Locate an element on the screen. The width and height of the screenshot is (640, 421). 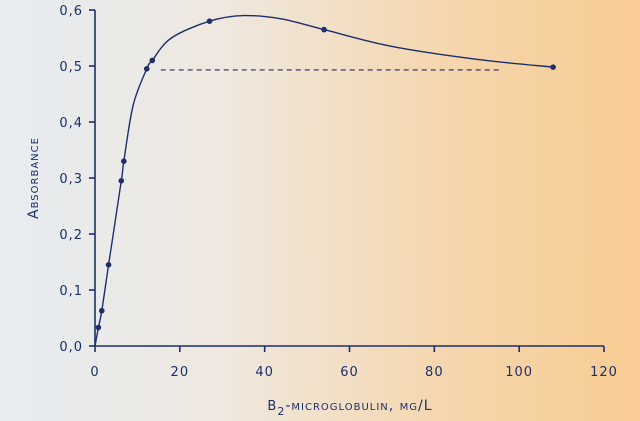
y-ticks: 0,0 0,1 0,2 0,3 0,4 0,5 0,6 is located at coordinates (77, 179).